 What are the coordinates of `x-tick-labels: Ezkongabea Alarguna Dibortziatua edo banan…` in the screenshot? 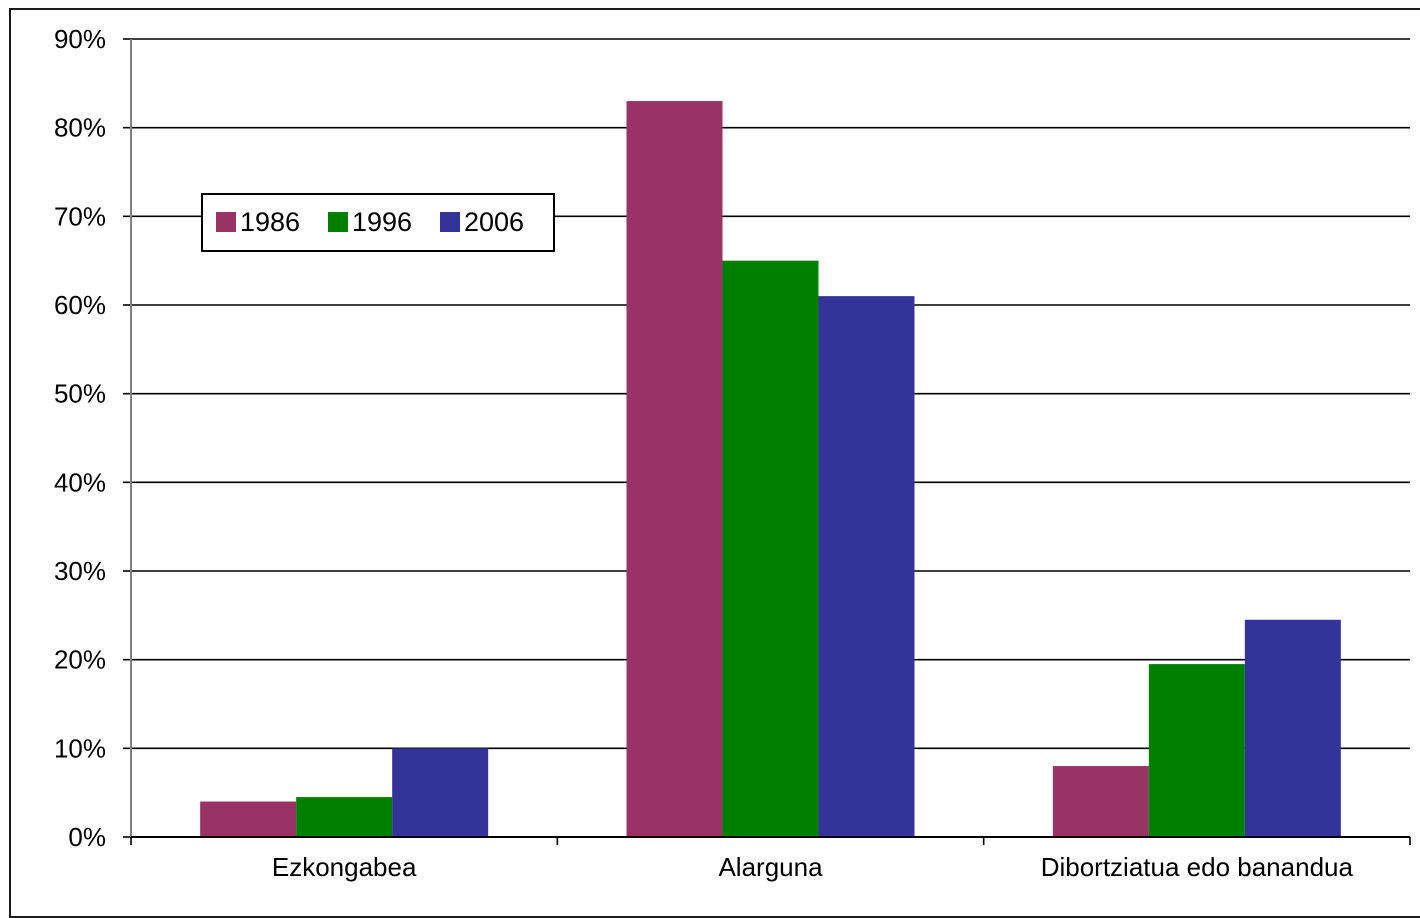 It's located at (813, 867).